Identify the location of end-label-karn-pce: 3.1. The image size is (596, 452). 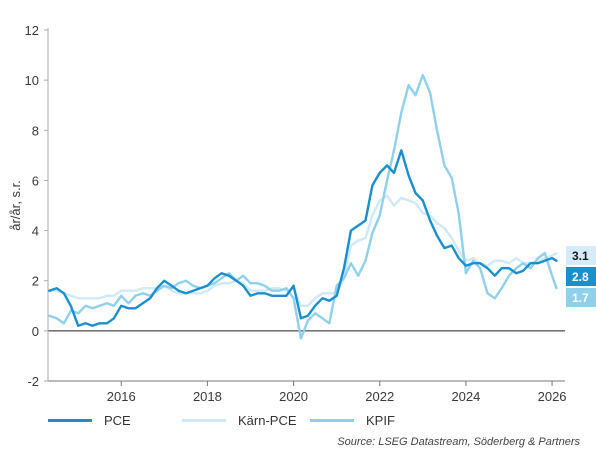
(580, 256).